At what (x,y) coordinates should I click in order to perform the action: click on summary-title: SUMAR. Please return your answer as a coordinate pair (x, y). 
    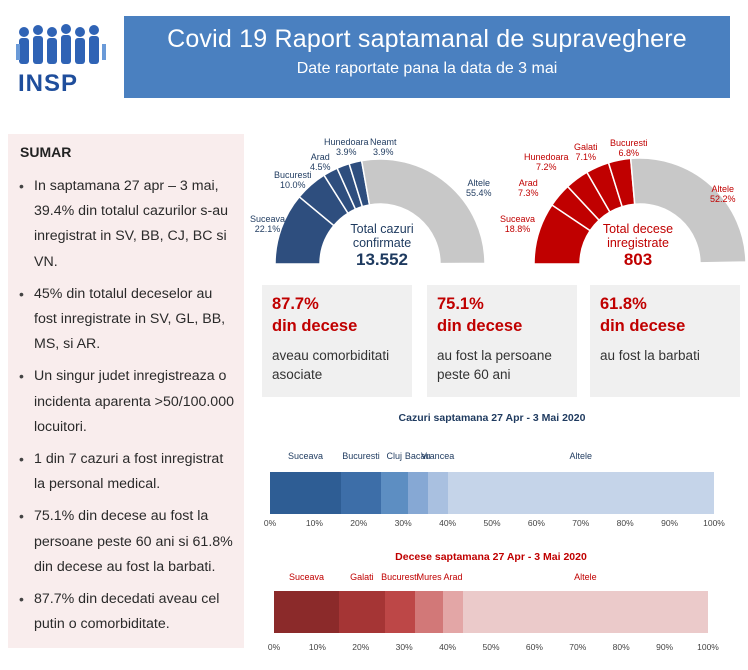
    Looking at the image, I should click on (46, 152).